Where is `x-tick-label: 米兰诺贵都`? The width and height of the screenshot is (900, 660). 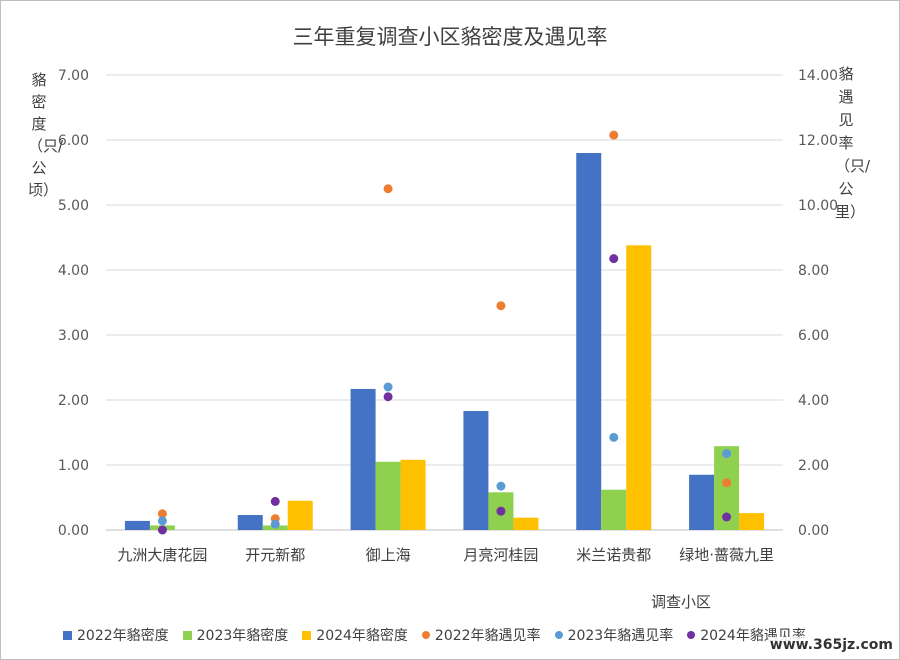
x-tick-label: 米兰诺贵都 is located at coordinates (613, 555).